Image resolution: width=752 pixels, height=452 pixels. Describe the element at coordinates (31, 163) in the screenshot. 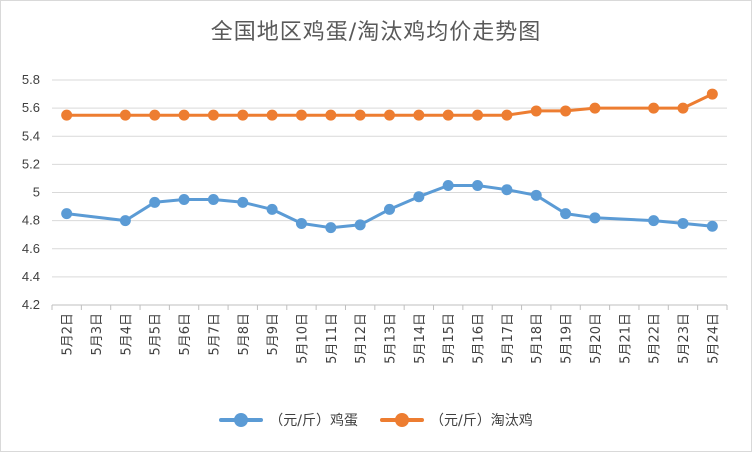

I see `y-tick-label: 5.2` at that location.